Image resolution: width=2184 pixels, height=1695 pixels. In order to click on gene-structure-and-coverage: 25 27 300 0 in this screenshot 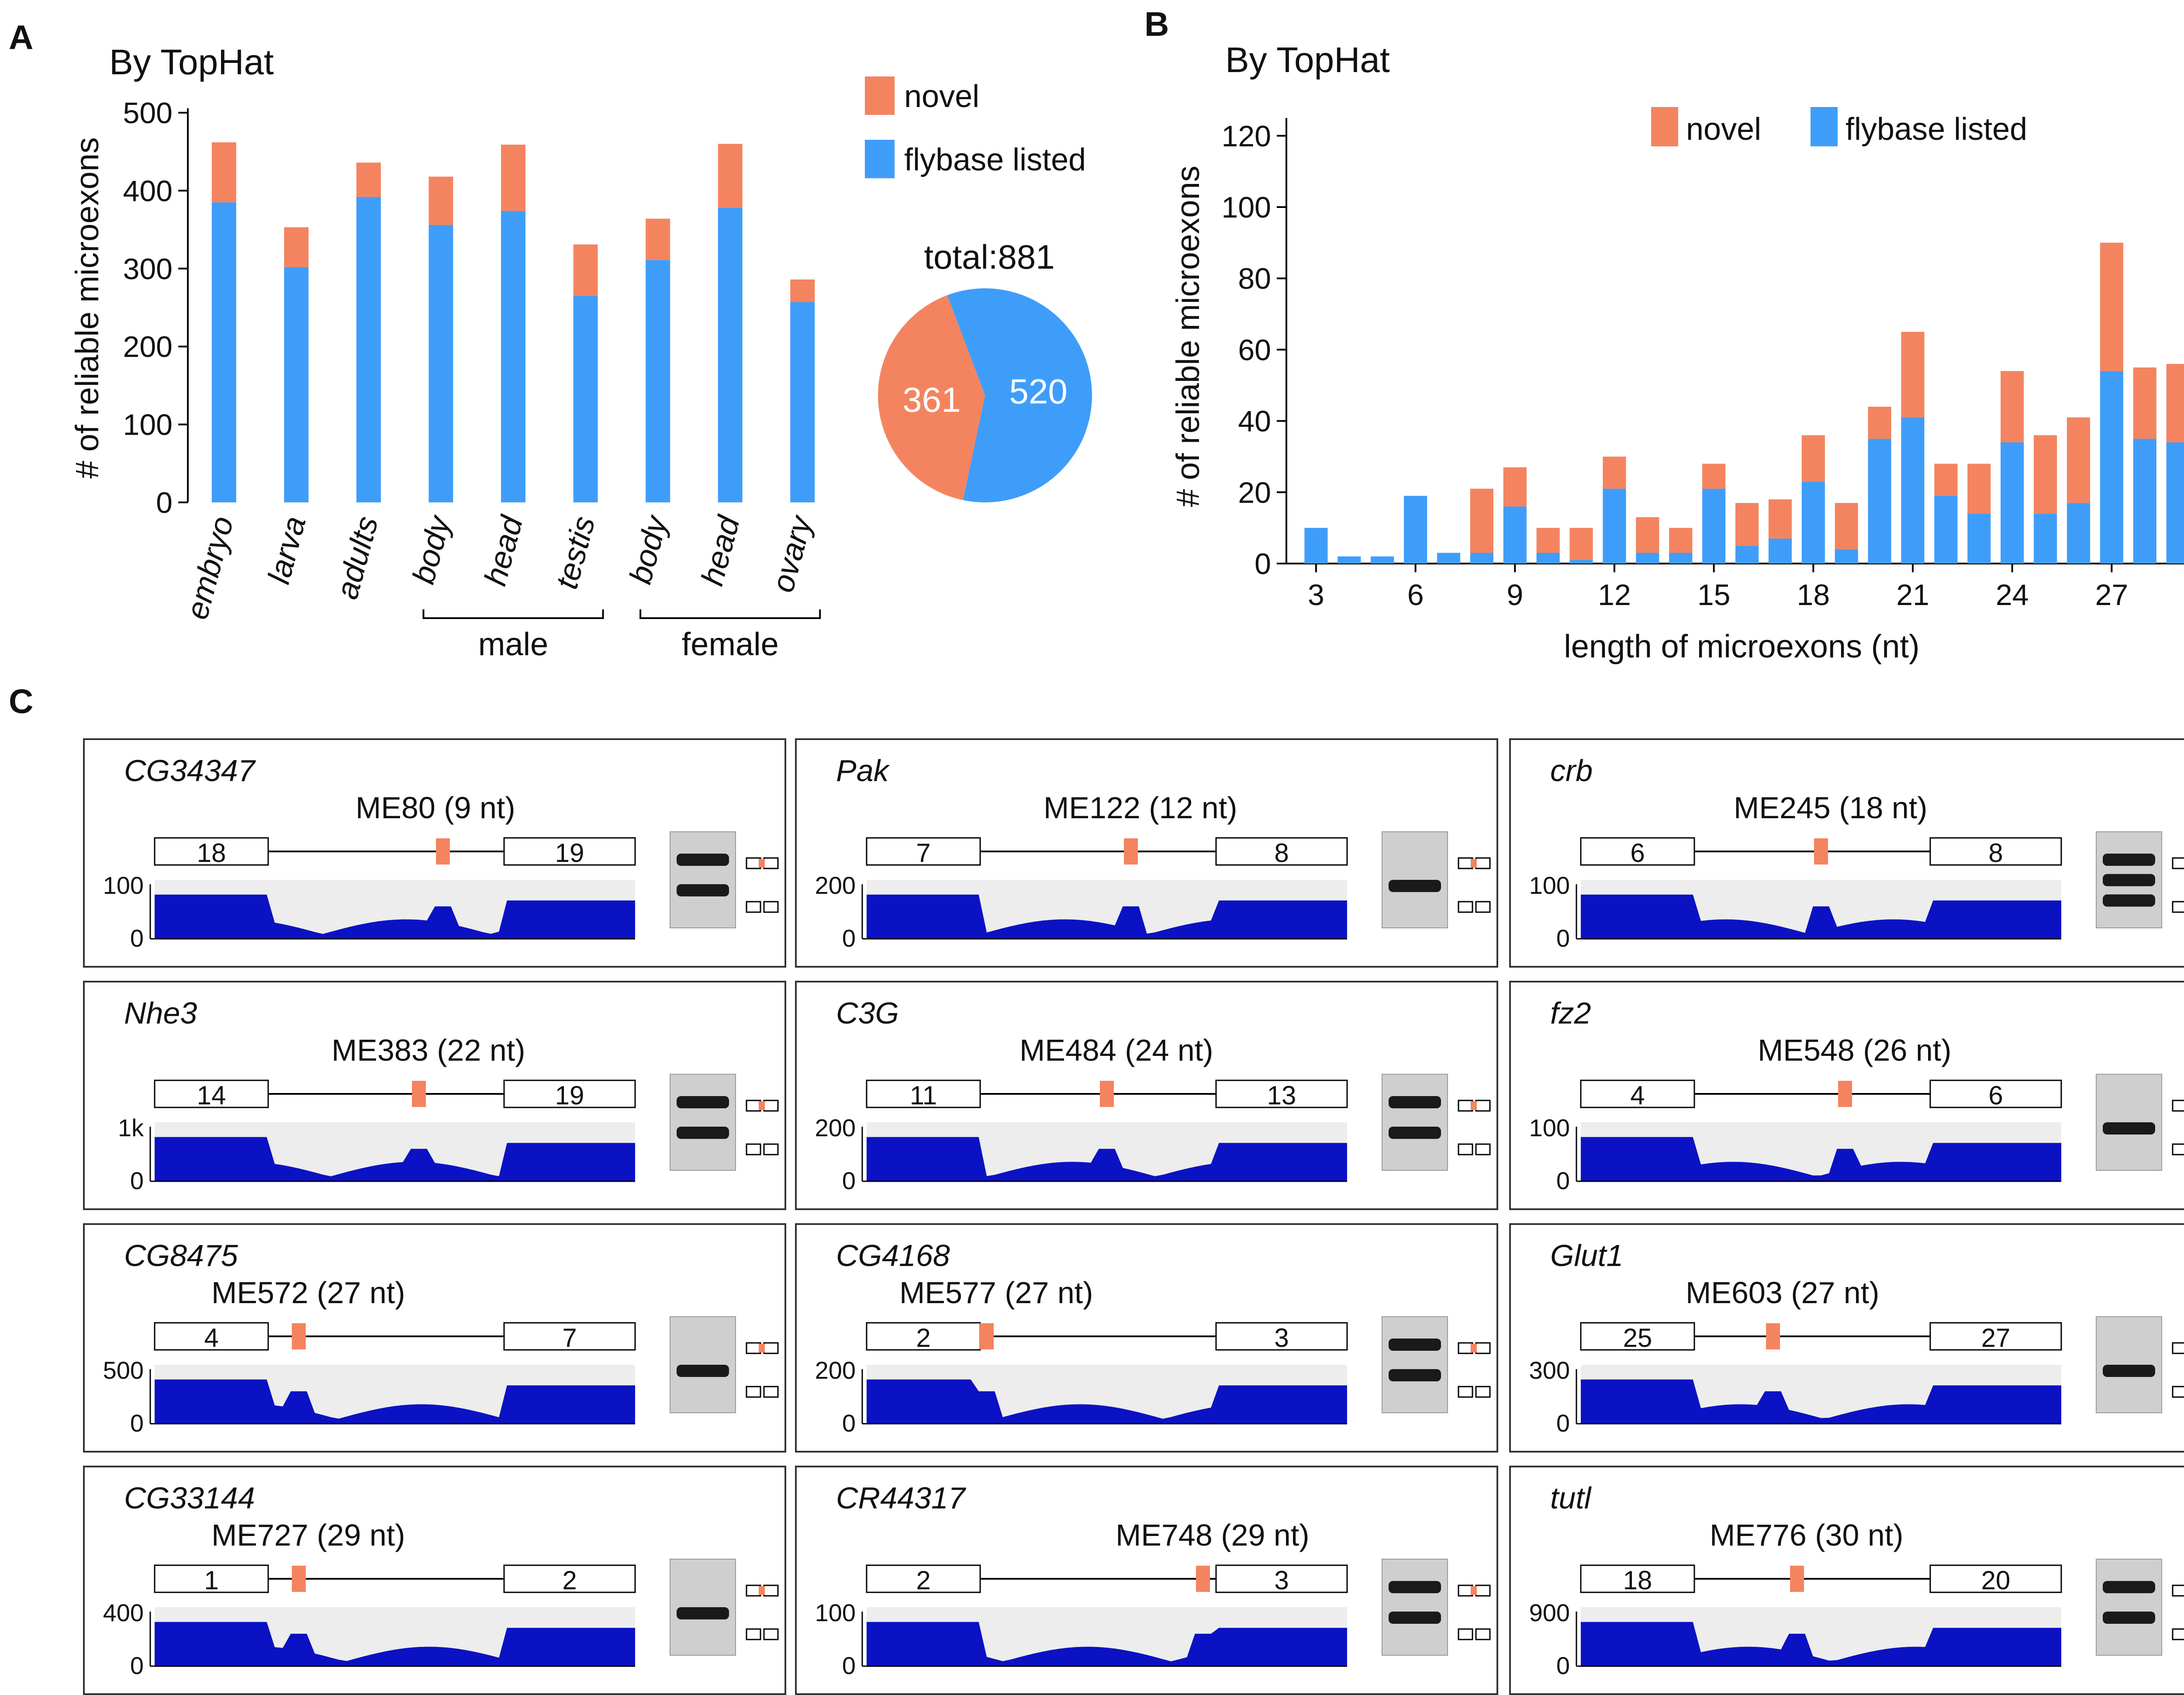, I will do `click(1856, 1376)`.